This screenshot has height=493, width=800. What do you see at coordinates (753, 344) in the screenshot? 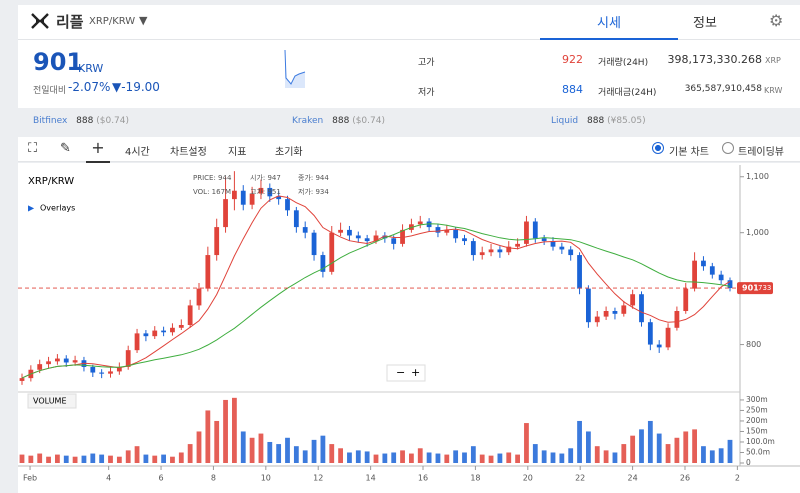
I see `y-tick-label: 800` at bounding box center [753, 344].